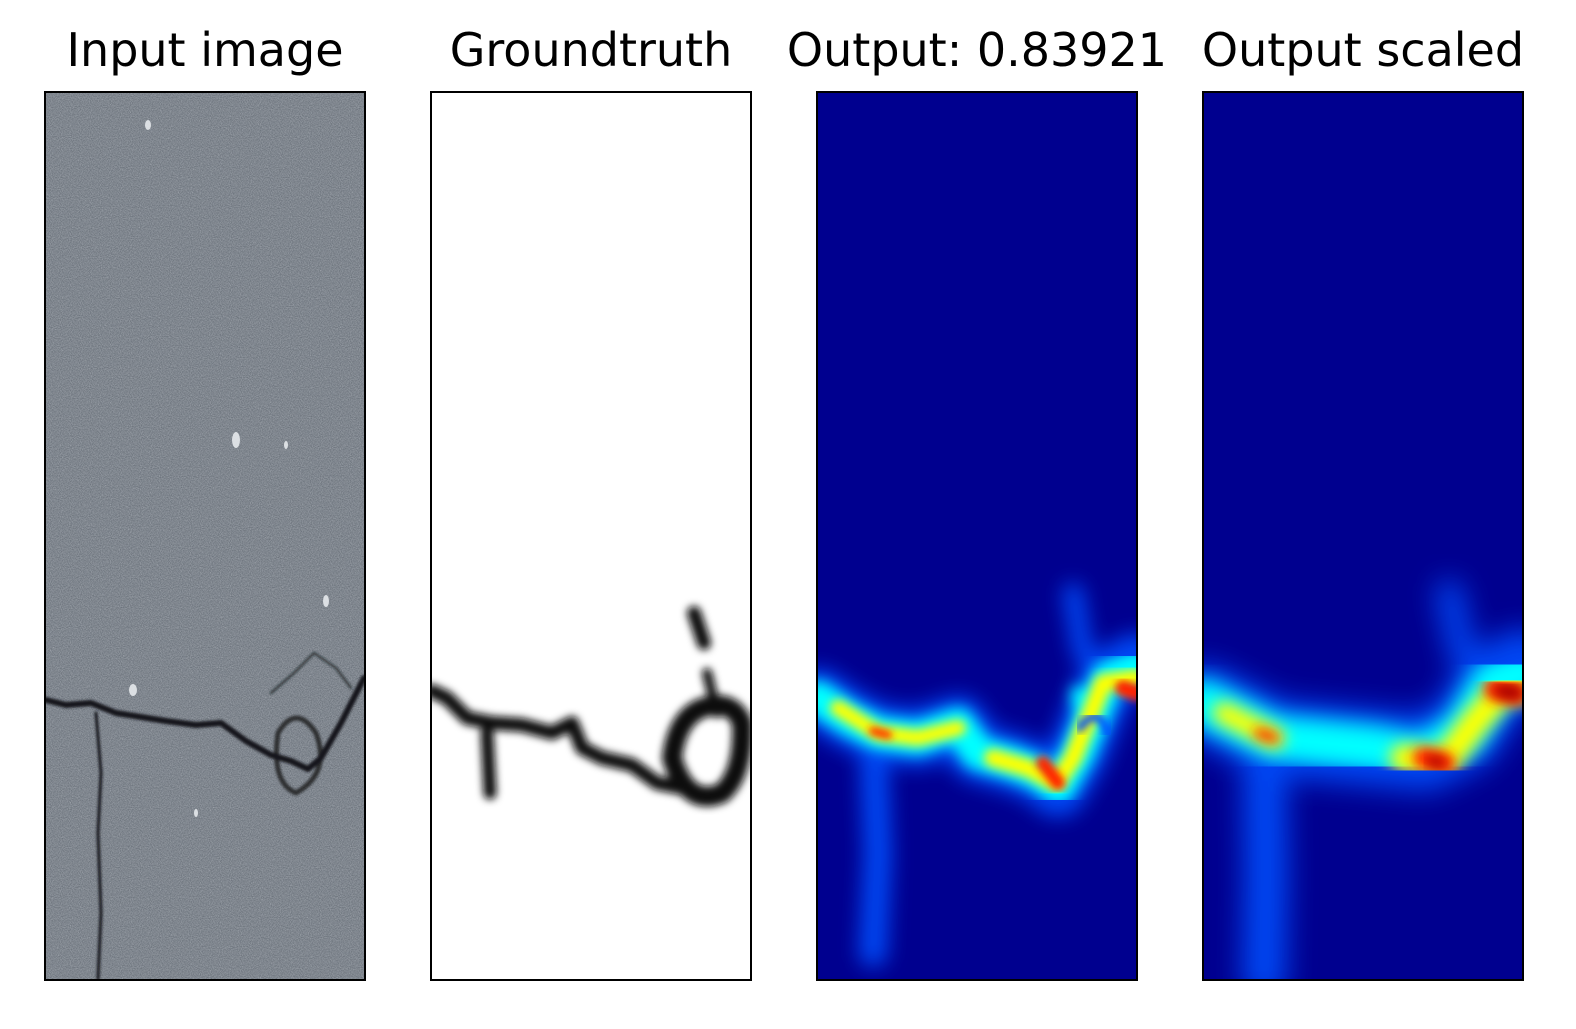 This screenshot has height=1029, width=1576. Describe the element at coordinates (205, 50) in the screenshot. I see `input-image-title: Input image` at that location.